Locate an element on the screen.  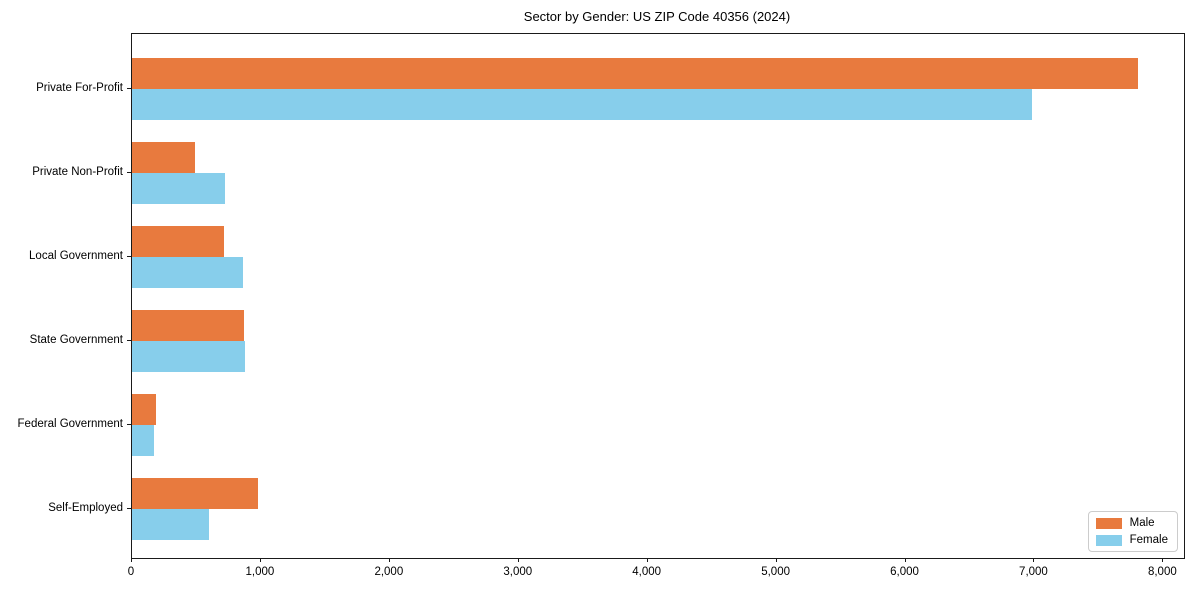
legend-label-female: Female is located at coordinates (1148, 540).